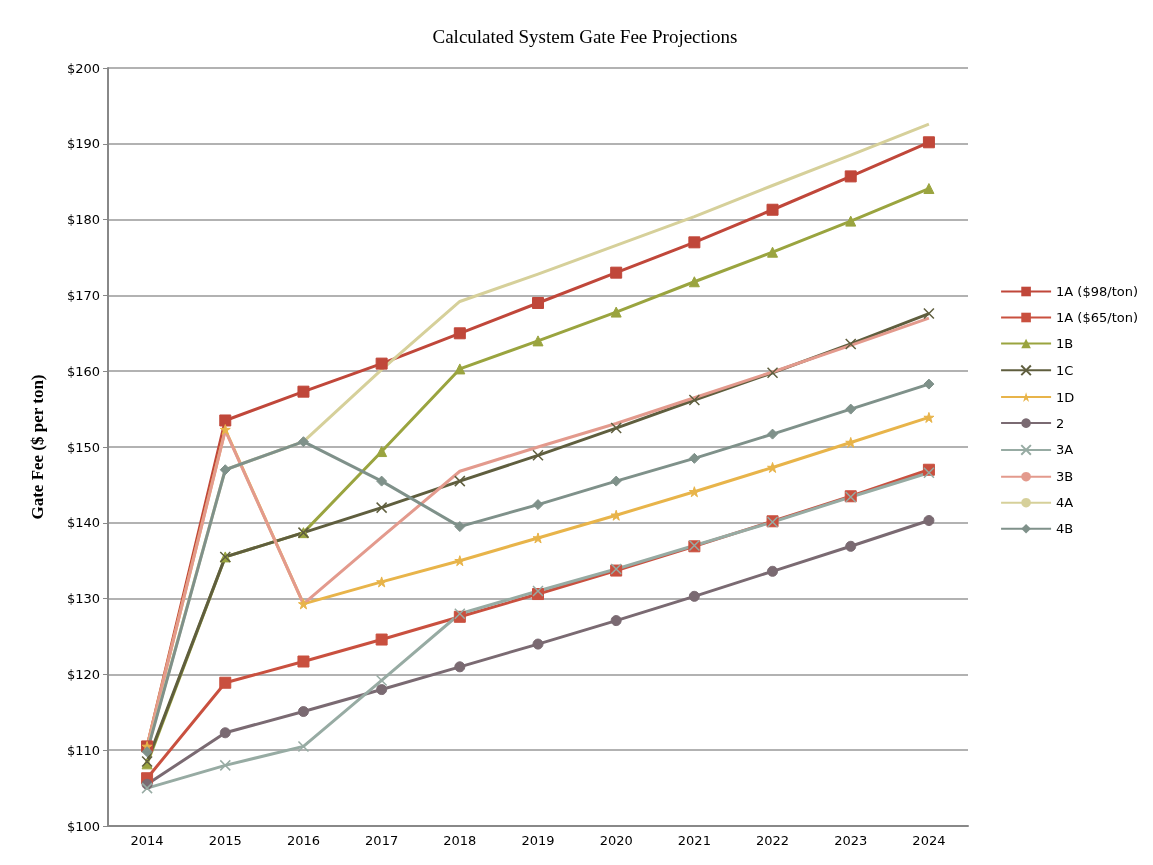  What do you see at coordinates (1060, 423) in the screenshot?
I see `legend-label: 2` at bounding box center [1060, 423].